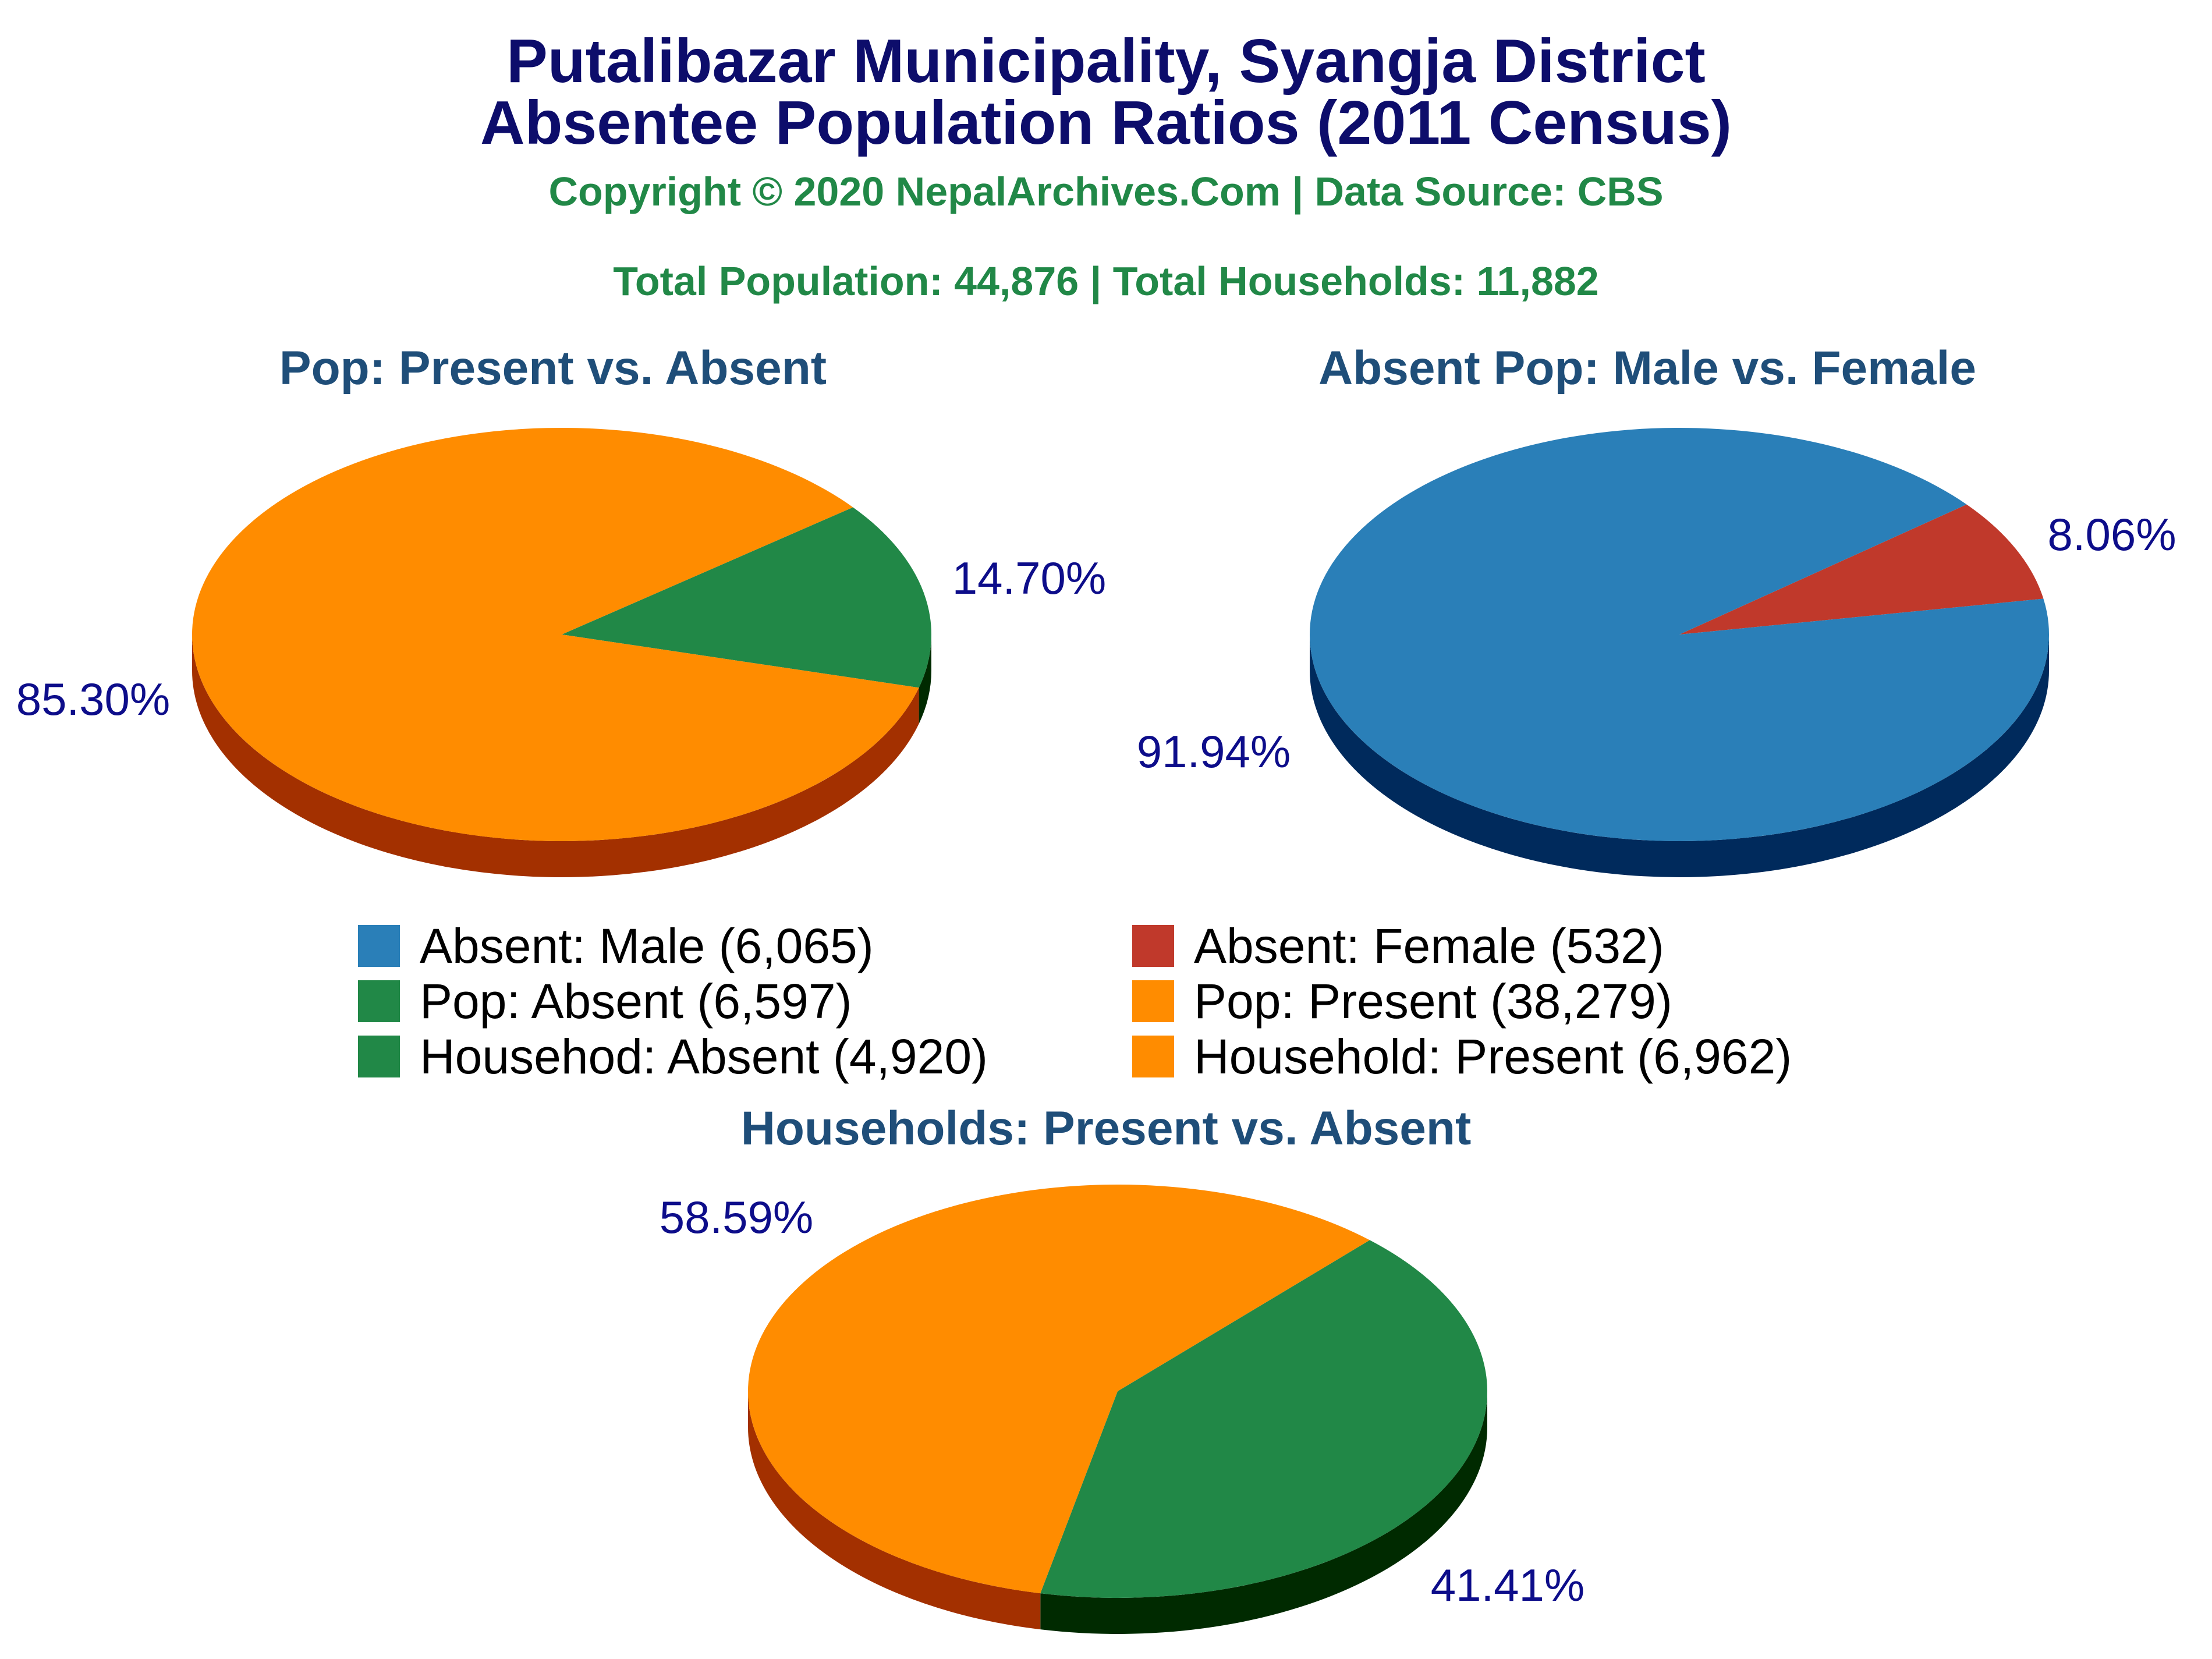  Describe the element at coordinates (1106, 1128) in the screenshot. I see `pie3-title: Households: Present vs. Absent` at that location.